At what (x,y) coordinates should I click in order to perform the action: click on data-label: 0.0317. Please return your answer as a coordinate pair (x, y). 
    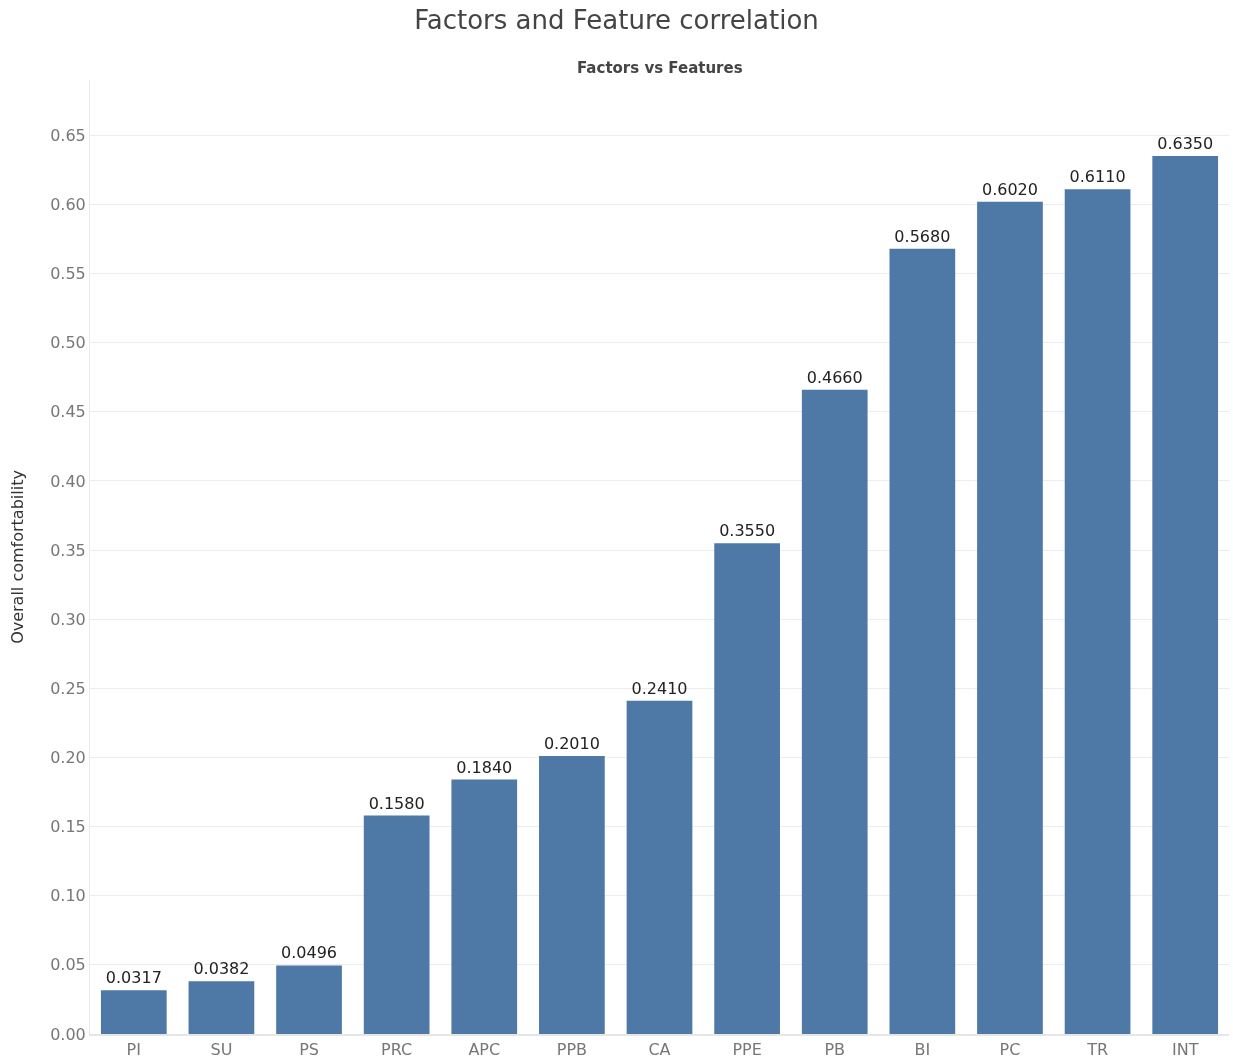
    Looking at the image, I should click on (133, 978).